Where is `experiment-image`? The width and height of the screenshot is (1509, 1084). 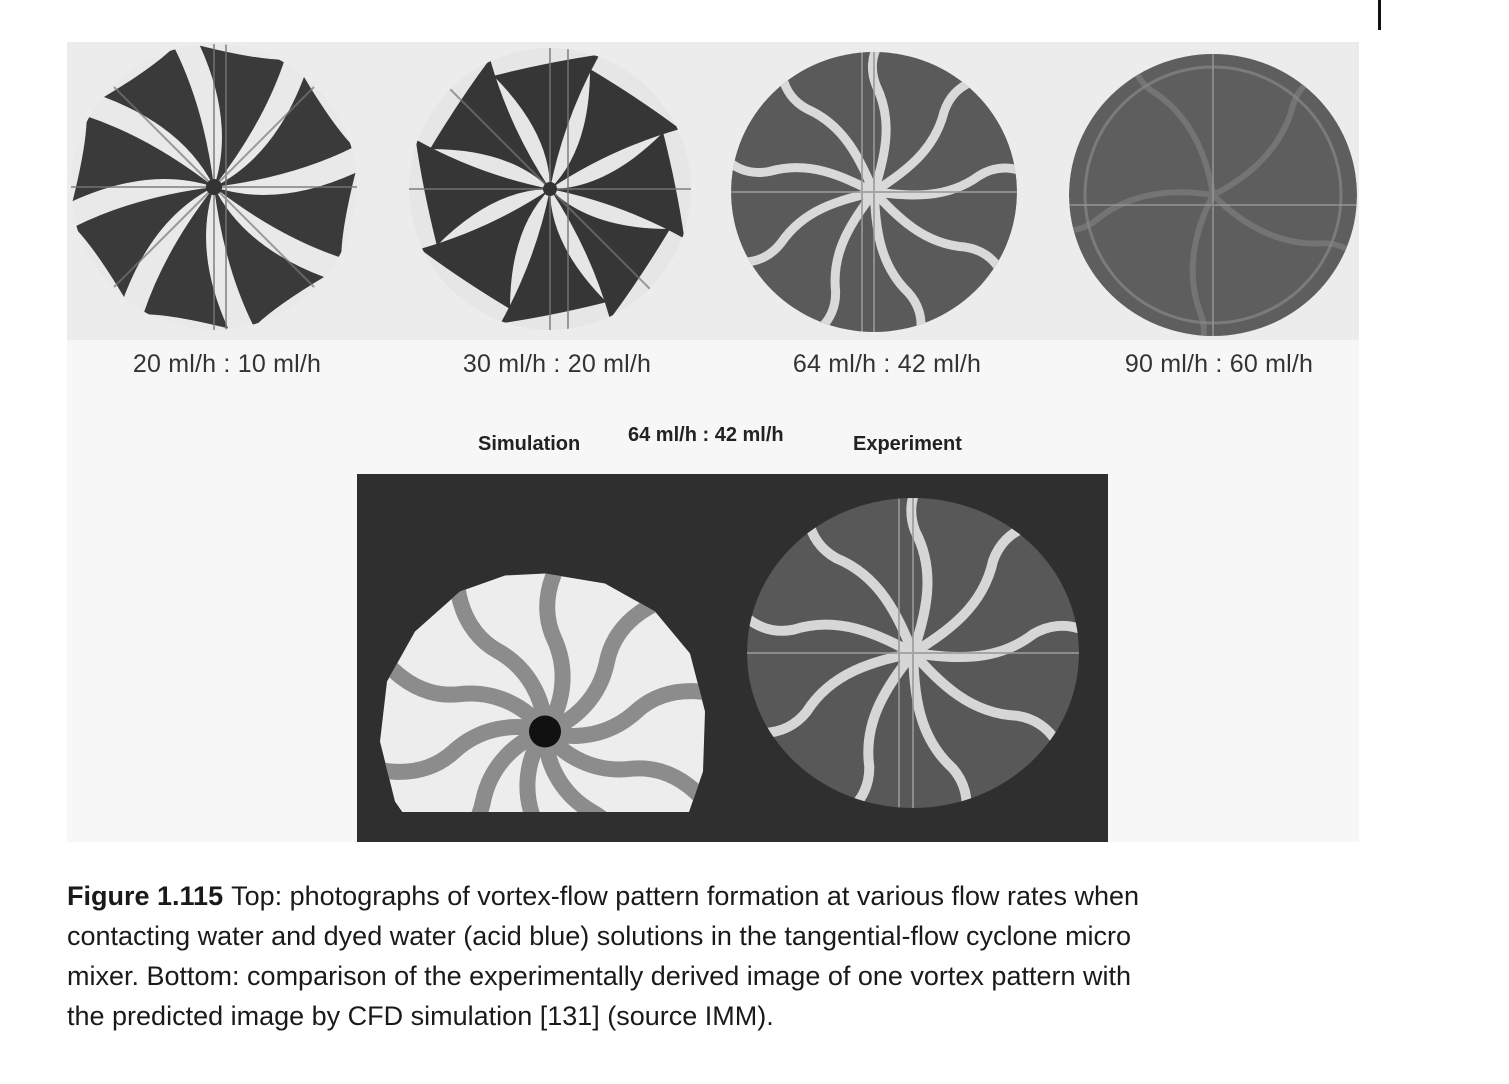 experiment-image is located at coordinates (913, 653).